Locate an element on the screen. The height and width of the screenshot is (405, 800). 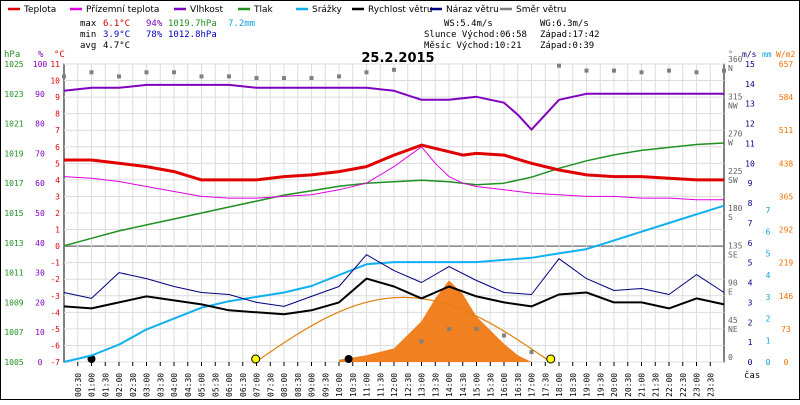
ms-tick: 7 is located at coordinates (750, 223).